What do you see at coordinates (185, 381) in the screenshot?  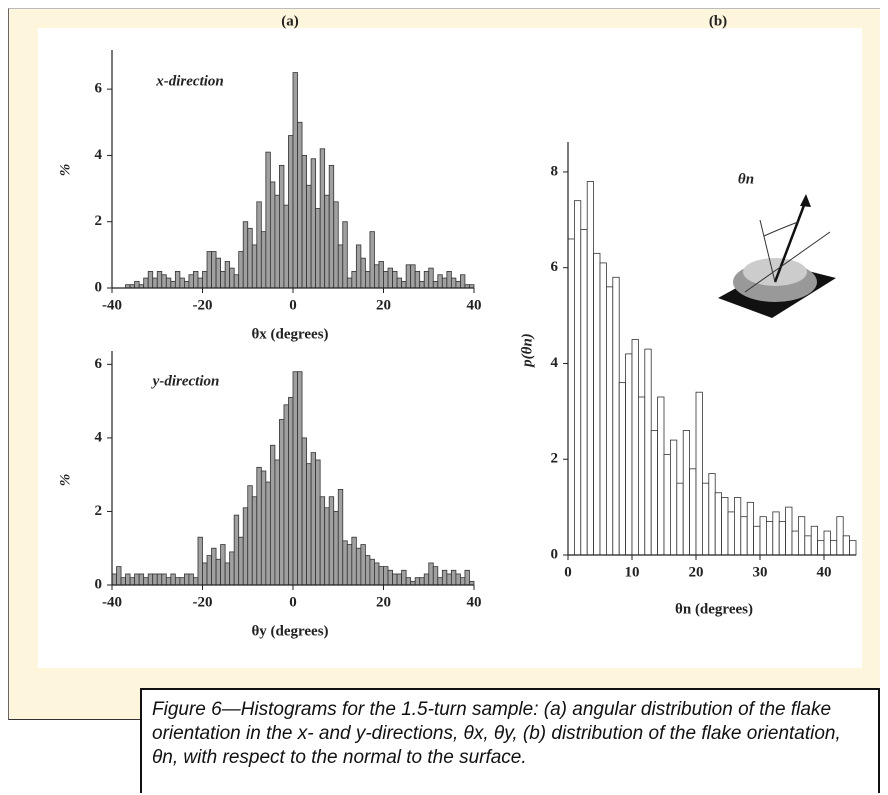 I see `annotation: y-direction` at bounding box center [185, 381].